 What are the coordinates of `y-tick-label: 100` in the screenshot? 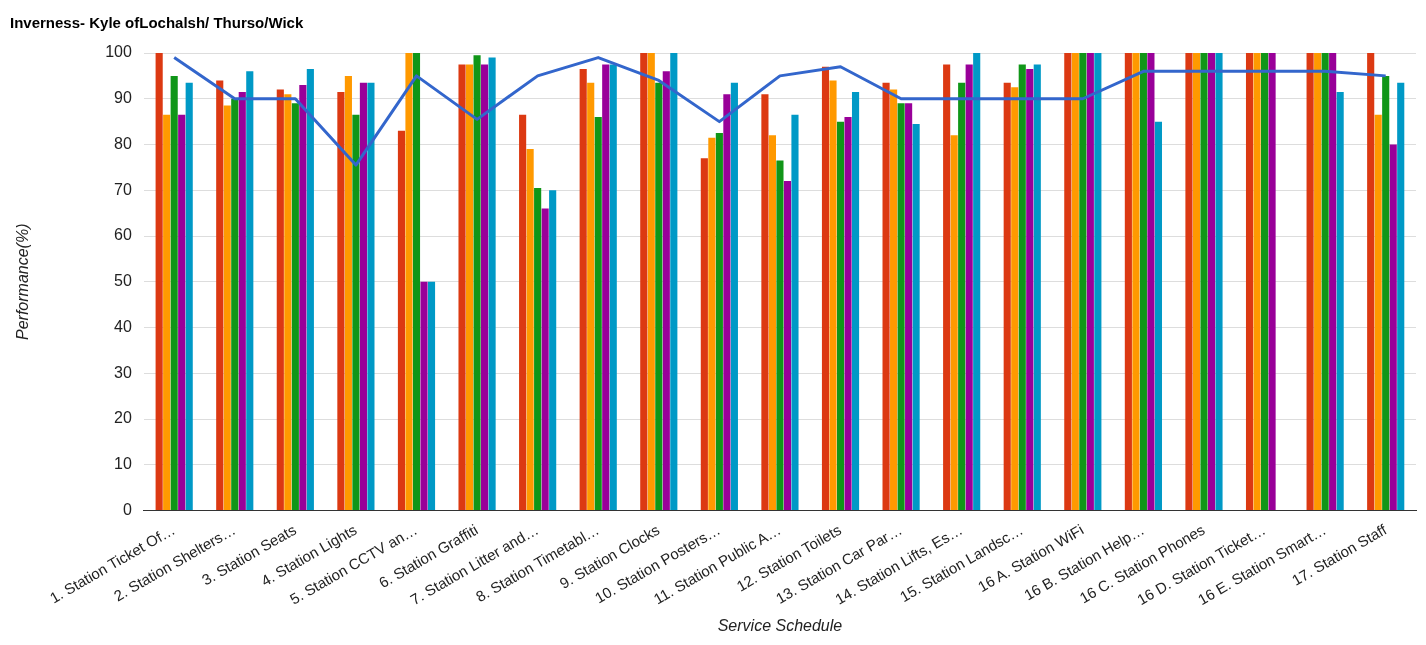 It's located at (118, 52).